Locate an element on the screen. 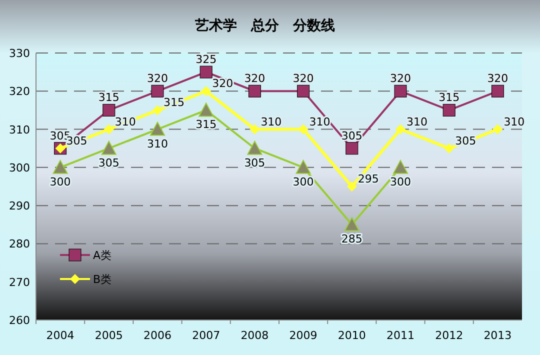 The height and width of the screenshot is (355, 540). chart-title: 艺术学 总分 分数线 is located at coordinates (264, 26).